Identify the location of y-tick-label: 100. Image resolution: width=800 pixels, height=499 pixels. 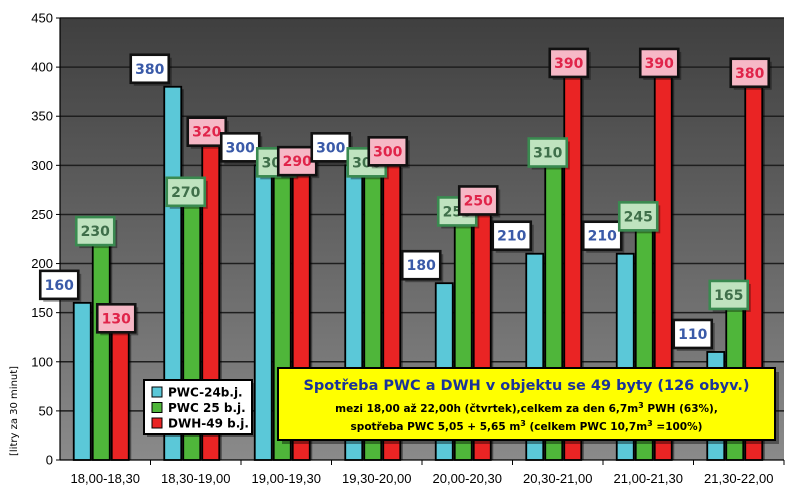
(42, 361).